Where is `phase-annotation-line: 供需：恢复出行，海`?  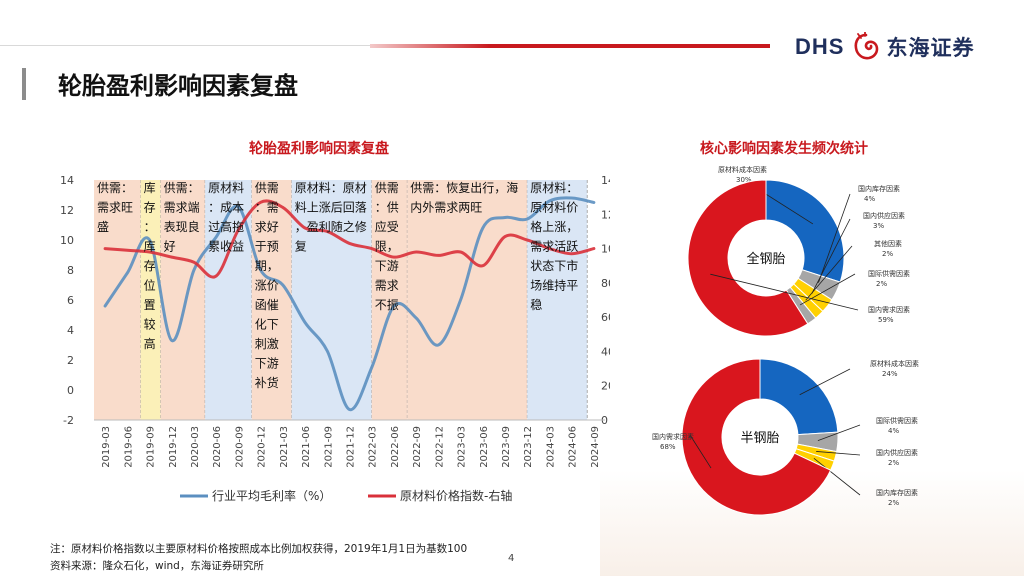
phase-annotation-line: 供需：恢复出行，海 is located at coordinates (464, 187).